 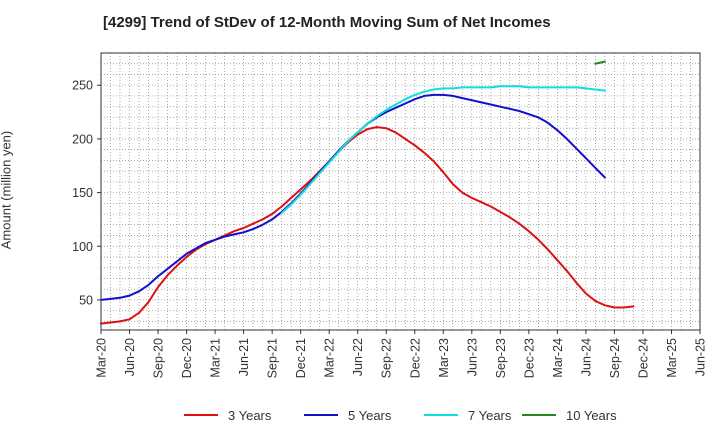 I want to click on x-tick-label: Dec-20, so click(x=187, y=358).